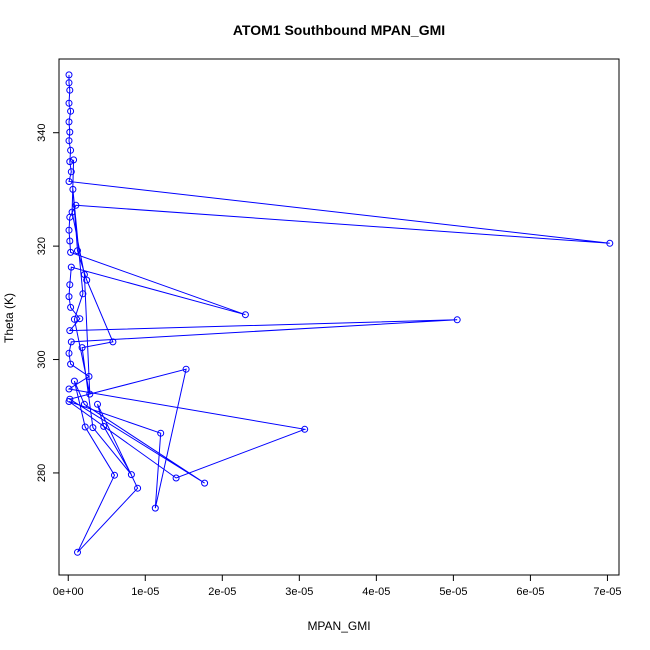  Describe the element at coordinates (68, 592) in the screenshot. I see `x-tick-label: 0e+00` at that location.